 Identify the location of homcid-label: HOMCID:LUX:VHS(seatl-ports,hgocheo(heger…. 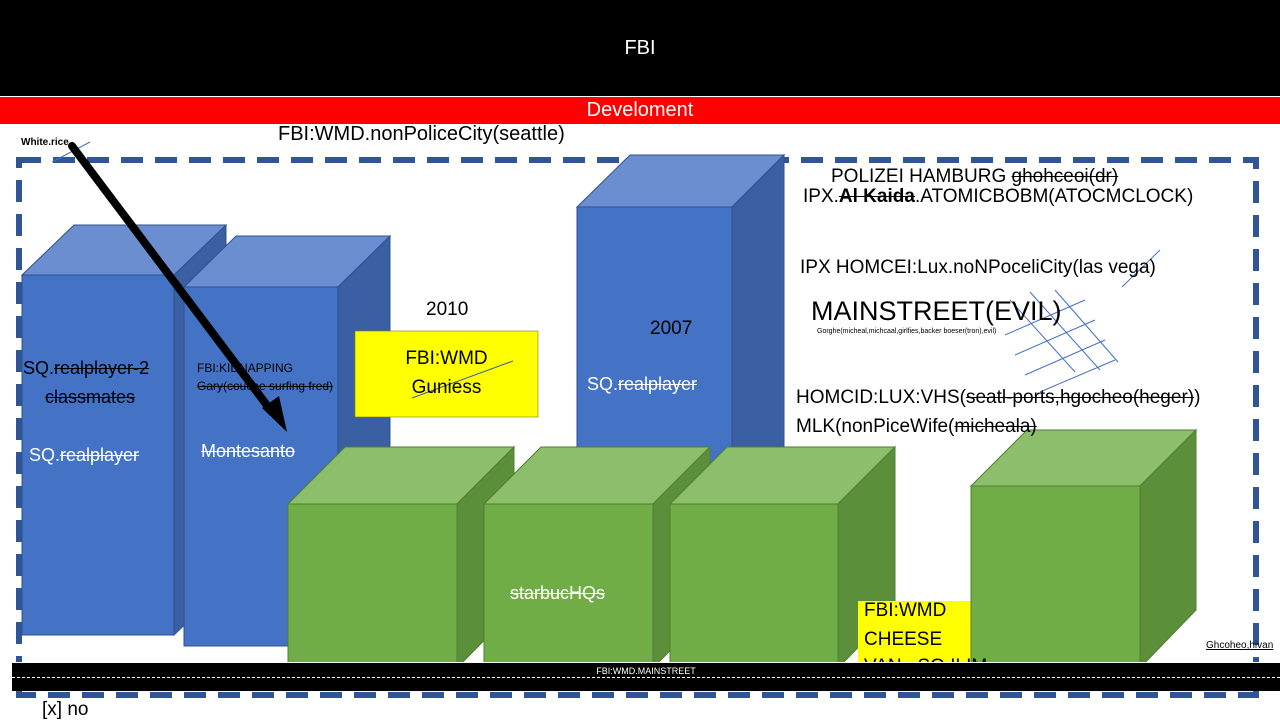
(998, 398).